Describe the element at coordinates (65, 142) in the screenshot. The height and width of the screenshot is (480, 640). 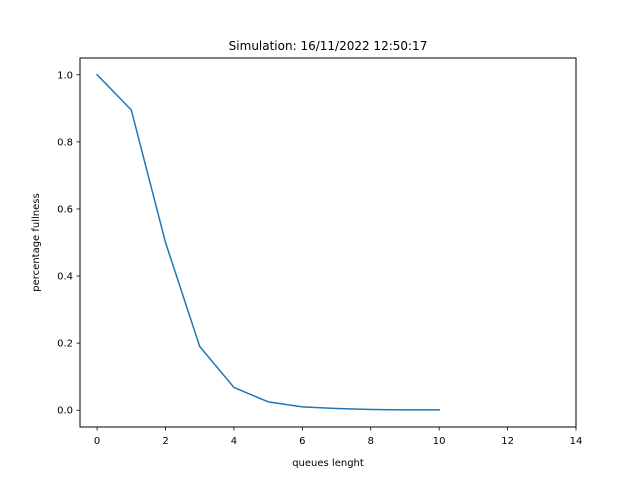
I see `y-tick-label: 0.8` at that location.